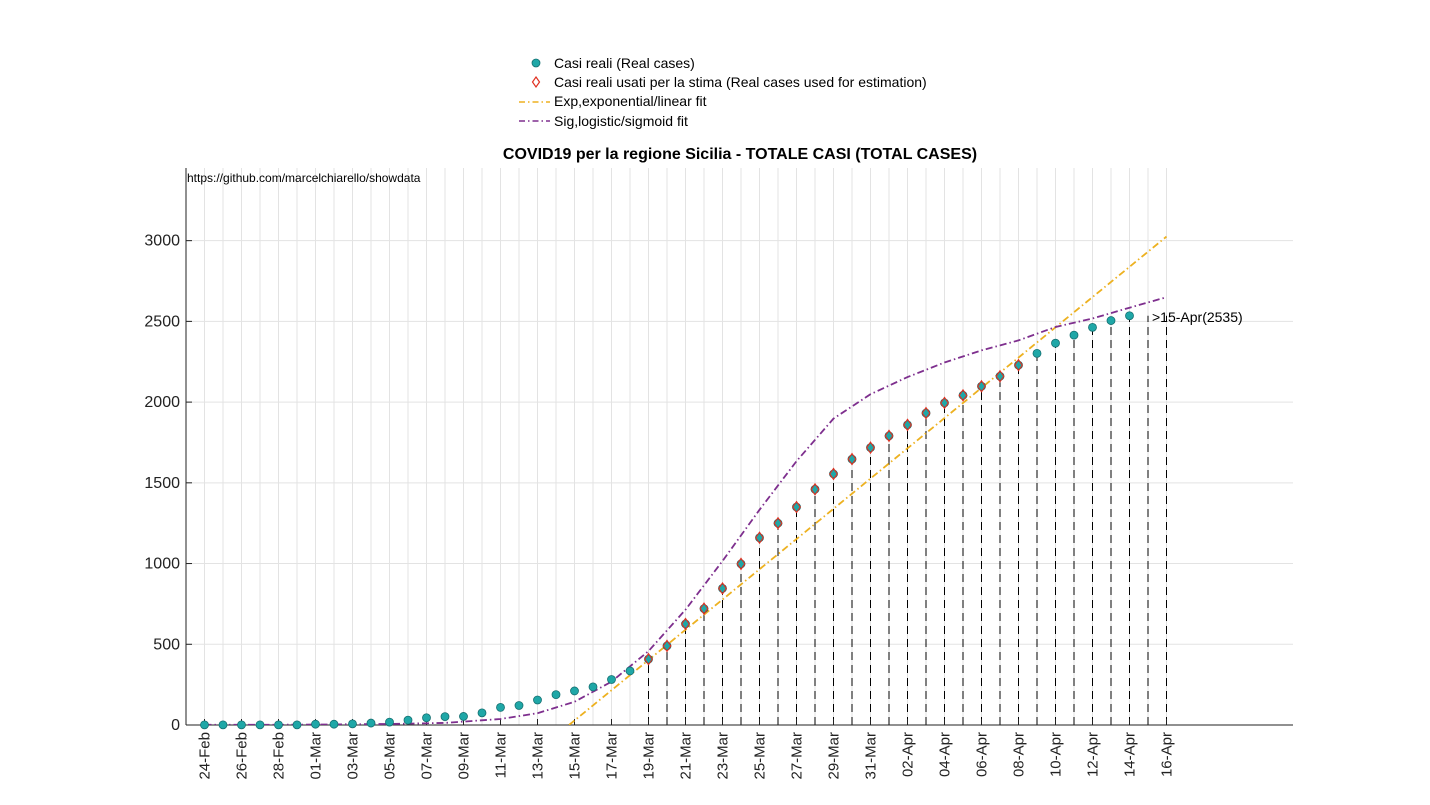 This screenshot has height=805, width=1430. Describe the element at coordinates (390, 756) in the screenshot. I see `x-tick-label: 05-Mar` at that location.